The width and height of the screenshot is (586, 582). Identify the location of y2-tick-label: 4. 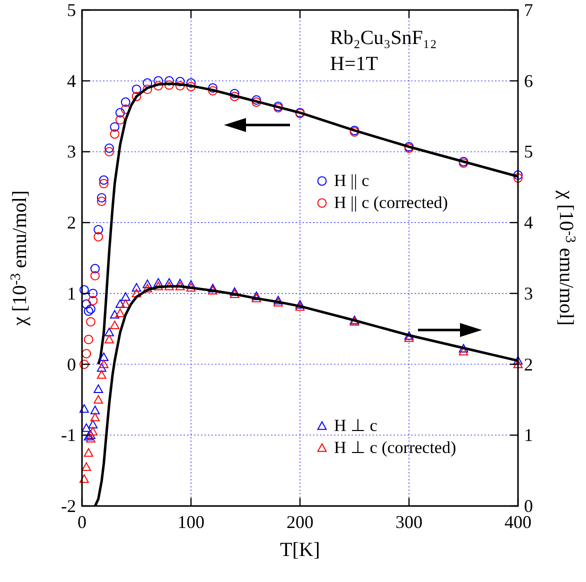
(528, 222).